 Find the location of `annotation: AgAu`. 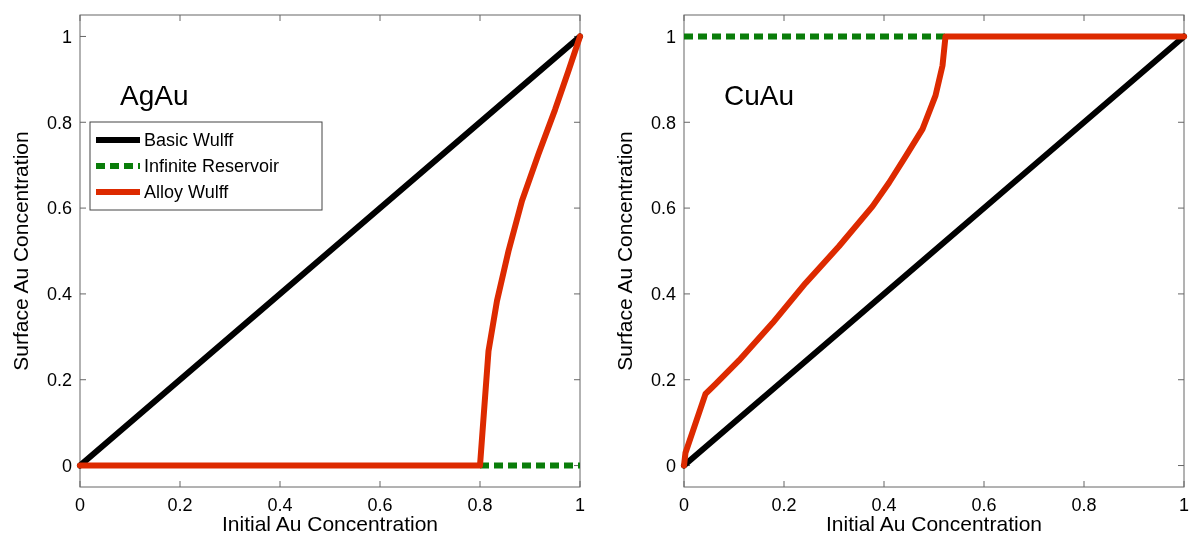

annotation: AgAu is located at coordinates (154, 95).